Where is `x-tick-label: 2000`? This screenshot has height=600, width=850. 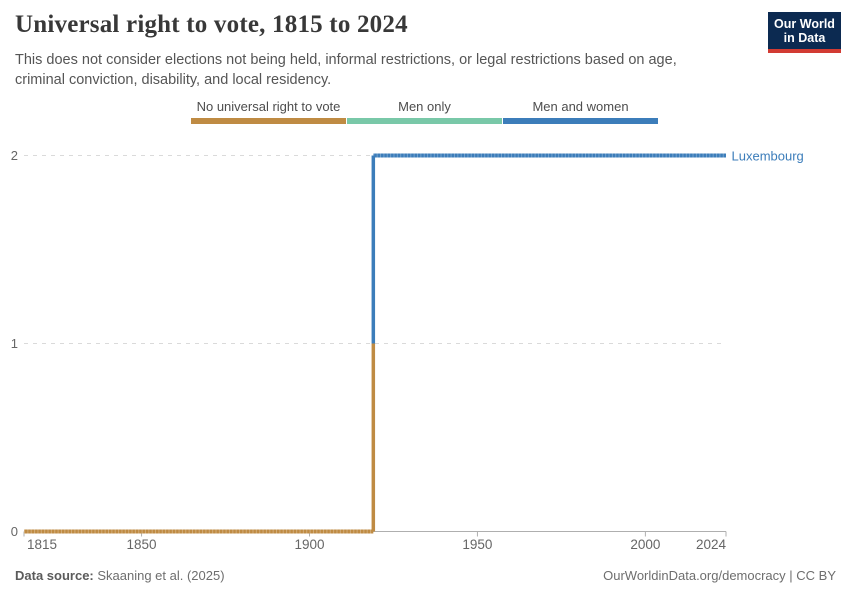 x-tick-label: 2000 is located at coordinates (645, 544).